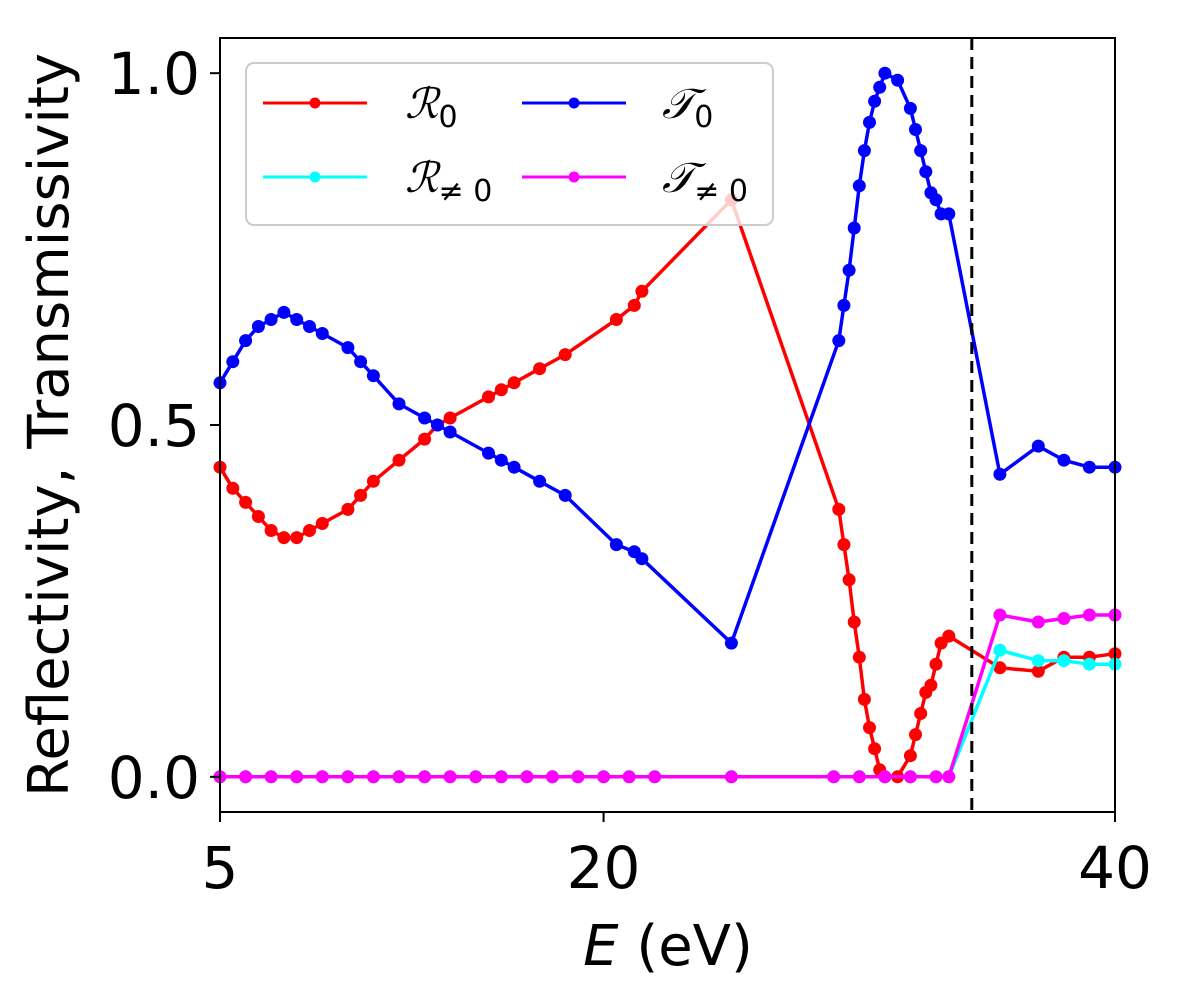 This screenshot has width=1180, height=998. Describe the element at coordinates (1115, 868) in the screenshot. I see `x-tick-label: 40` at that location.